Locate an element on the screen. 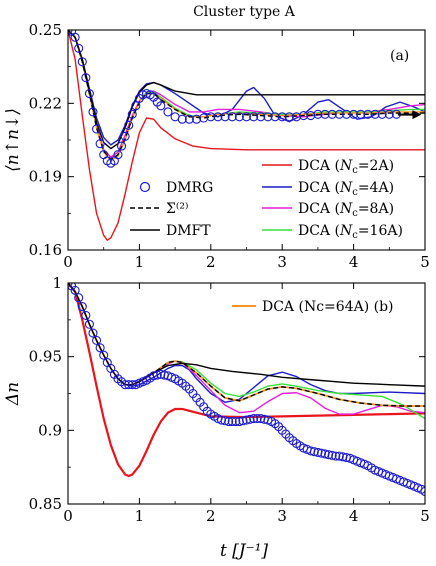 The image size is (436, 566). legend-entry-dca-nc-8a: DCA (Nc=8A) is located at coordinates (328, 210).